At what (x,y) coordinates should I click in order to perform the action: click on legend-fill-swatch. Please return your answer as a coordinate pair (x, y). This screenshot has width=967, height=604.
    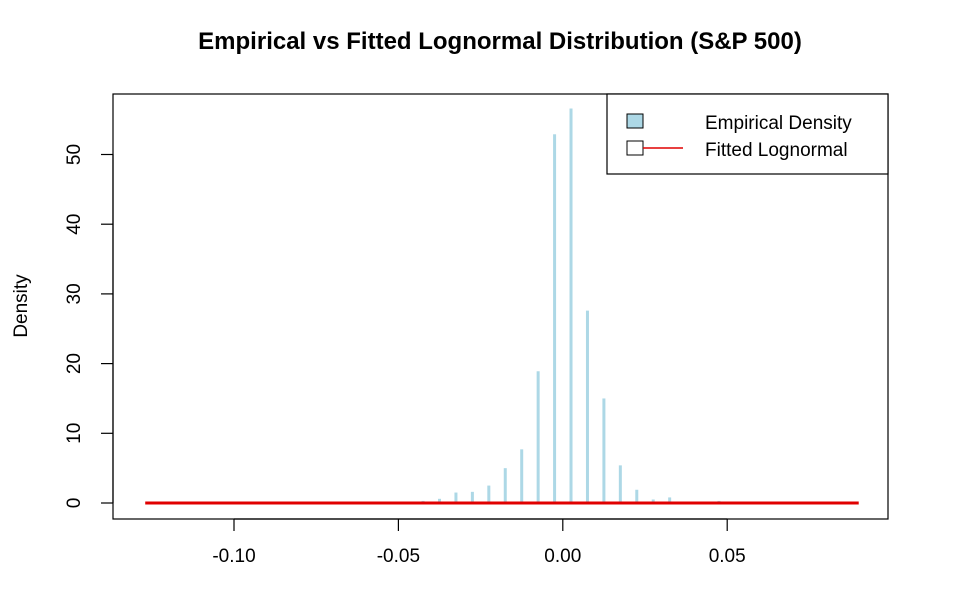
    Looking at the image, I should click on (635, 121).